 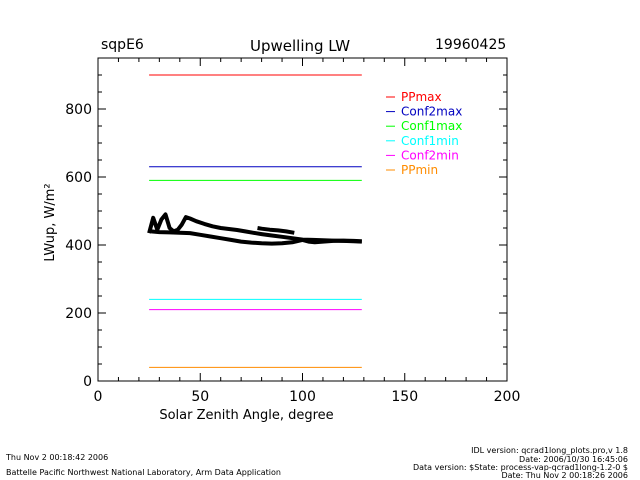 What do you see at coordinates (87, 382) in the screenshot?
I see `y-tick-label: 0` at bounding box center [87, 382].